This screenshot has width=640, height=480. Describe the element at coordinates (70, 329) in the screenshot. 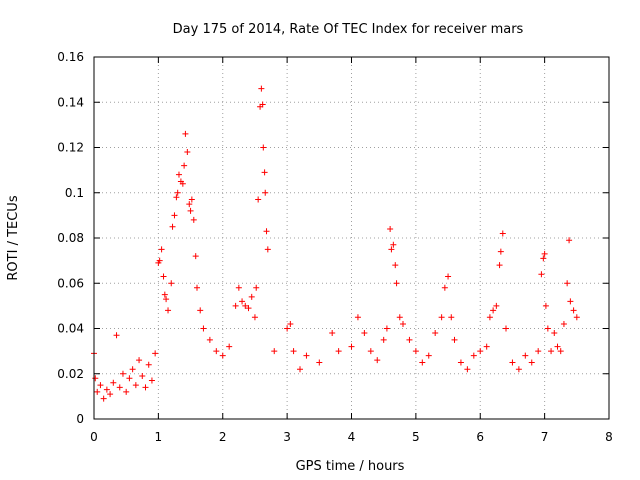

I see `y-tick-label: 0.04` at that location.